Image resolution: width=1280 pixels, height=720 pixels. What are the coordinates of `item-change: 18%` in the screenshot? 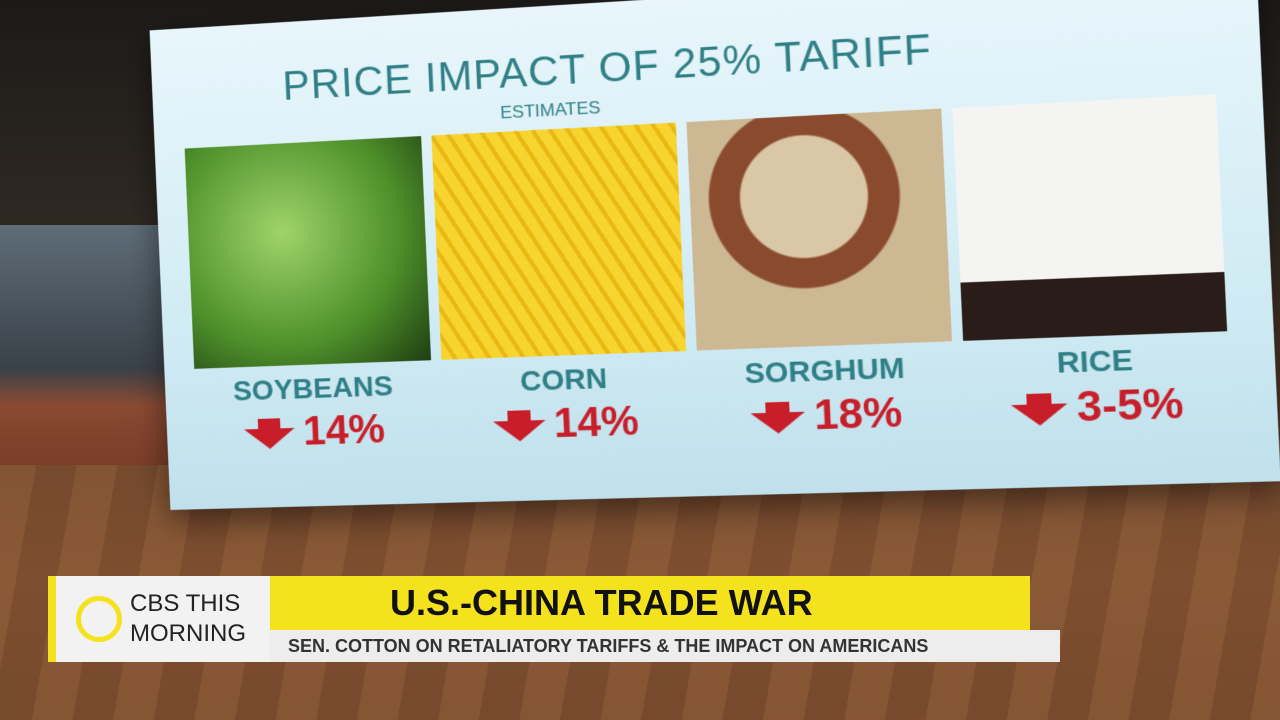 It's located at (827, 415).